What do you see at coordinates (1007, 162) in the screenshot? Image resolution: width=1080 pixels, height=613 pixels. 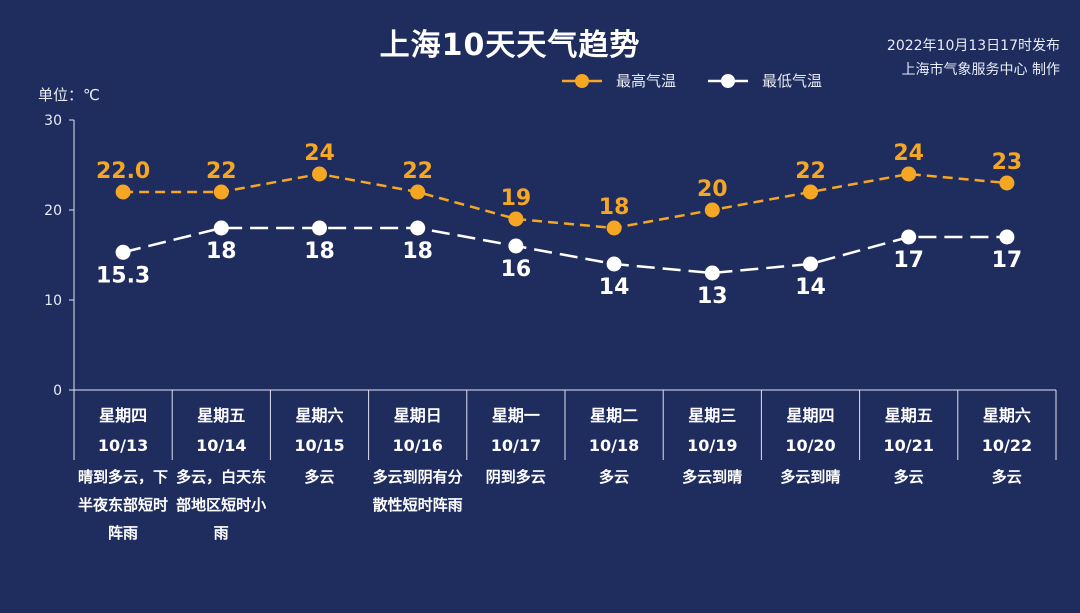 I see `data-label-high: 23` at bounding box center [1007, 162].